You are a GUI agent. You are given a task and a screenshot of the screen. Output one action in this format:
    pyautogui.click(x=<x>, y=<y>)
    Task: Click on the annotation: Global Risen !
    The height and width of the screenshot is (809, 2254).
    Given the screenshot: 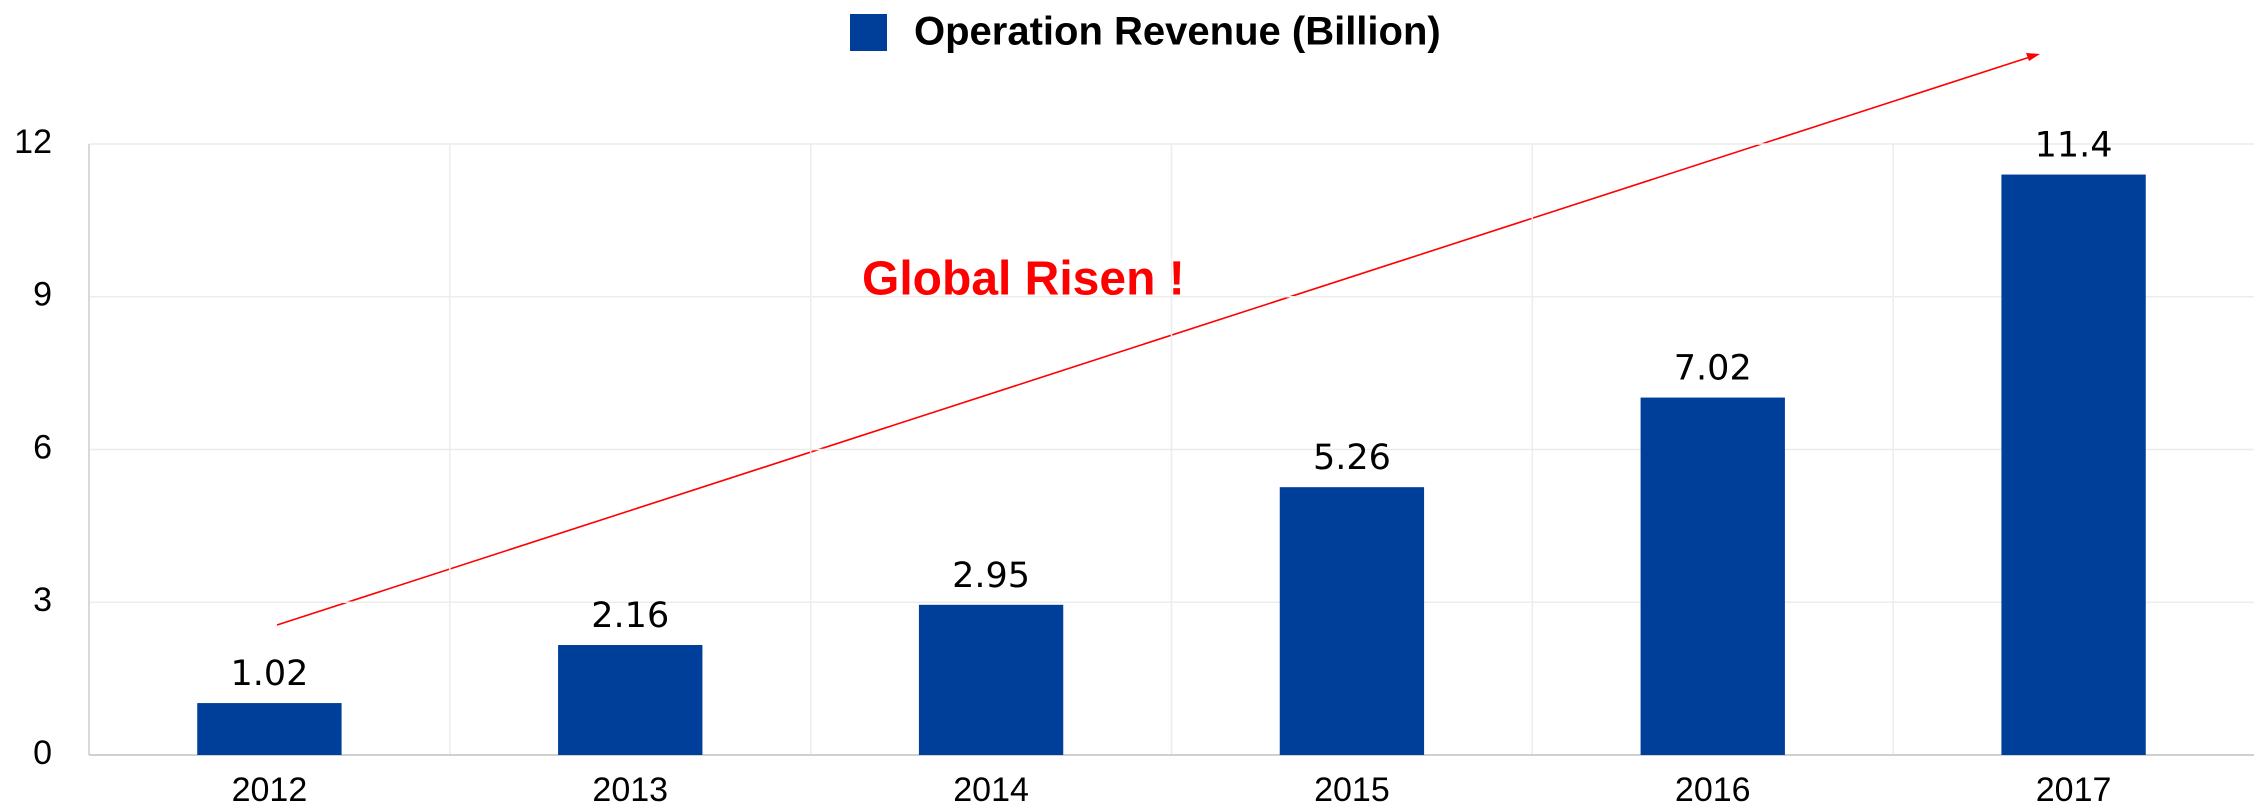 What is the action you would take?
    pyautogui.click(x=1023, y=279)
    